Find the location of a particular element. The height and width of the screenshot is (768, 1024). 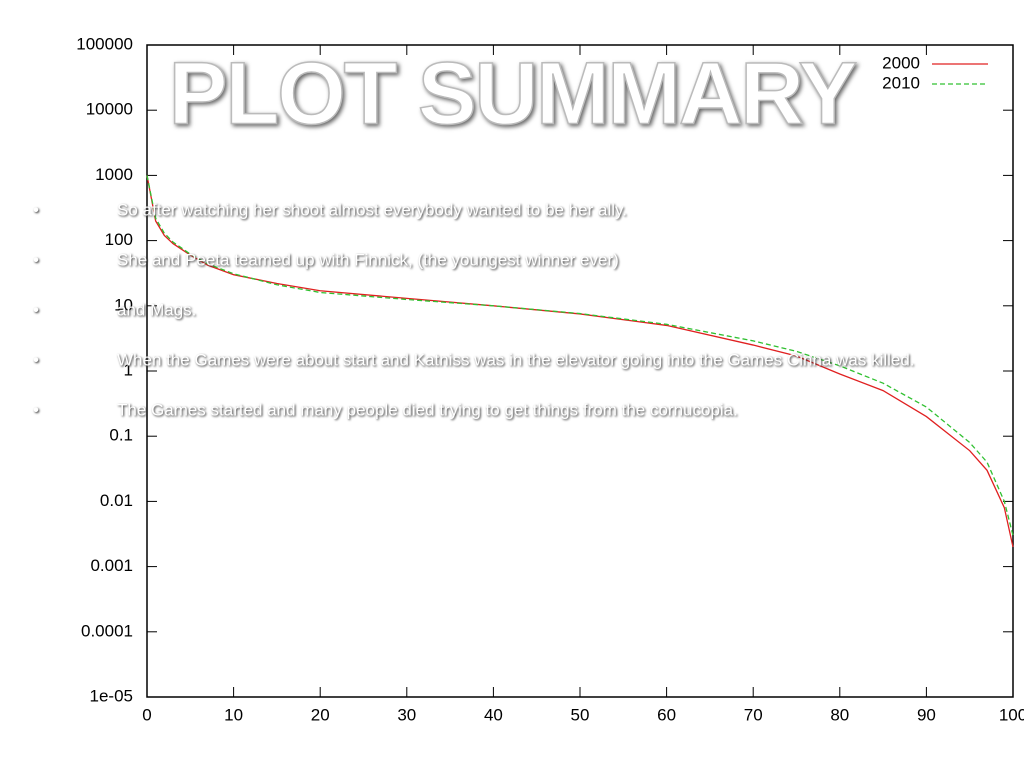

y-tick-label: 0.001 is located at coordinates (111, 565).